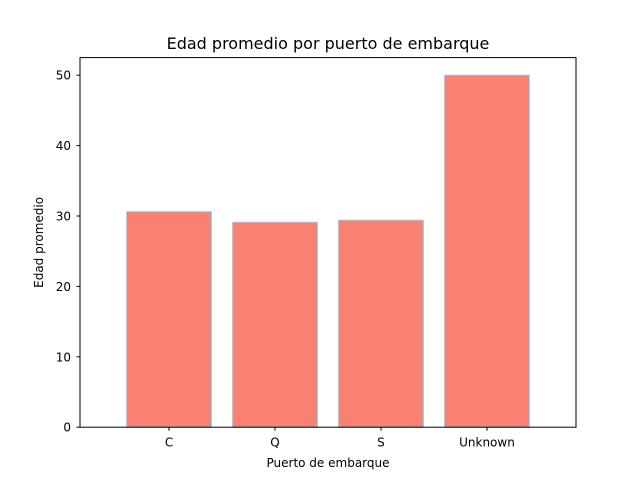 The image size is (640, 480). Describe the element at coordinates (63, 287) in the screenshot. I see `y-tick-label: 20` at that location.